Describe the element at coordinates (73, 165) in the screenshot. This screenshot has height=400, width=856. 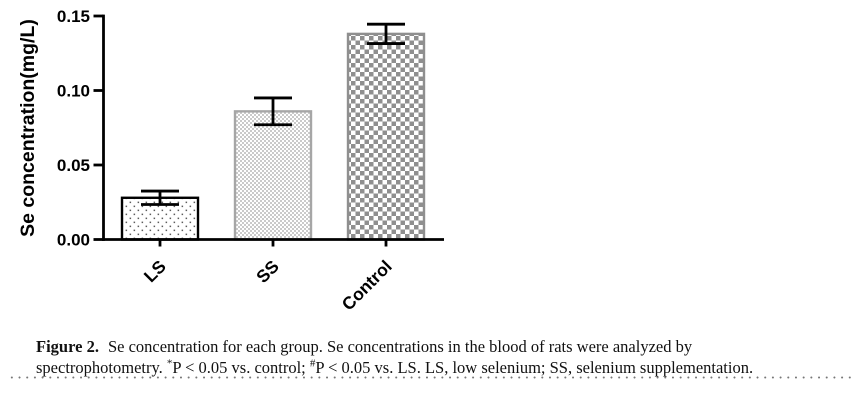
I see `y-tick-label: 0.05` at that location.